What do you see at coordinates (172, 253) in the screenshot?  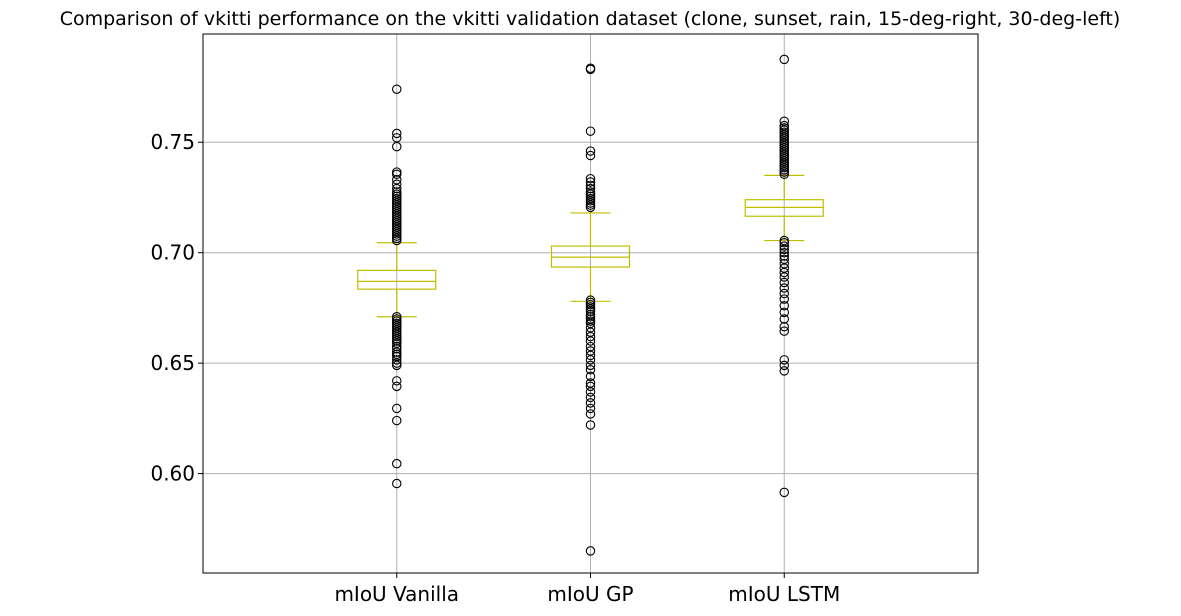 I see `y-tick-label: 0.70` at bounding box center [172, 253].